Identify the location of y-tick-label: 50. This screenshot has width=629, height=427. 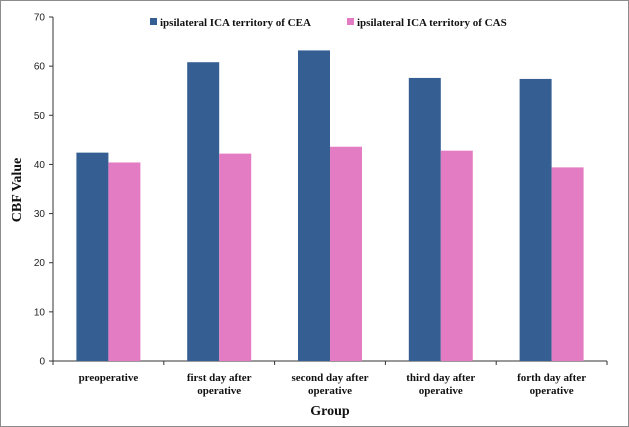
(40, 116).